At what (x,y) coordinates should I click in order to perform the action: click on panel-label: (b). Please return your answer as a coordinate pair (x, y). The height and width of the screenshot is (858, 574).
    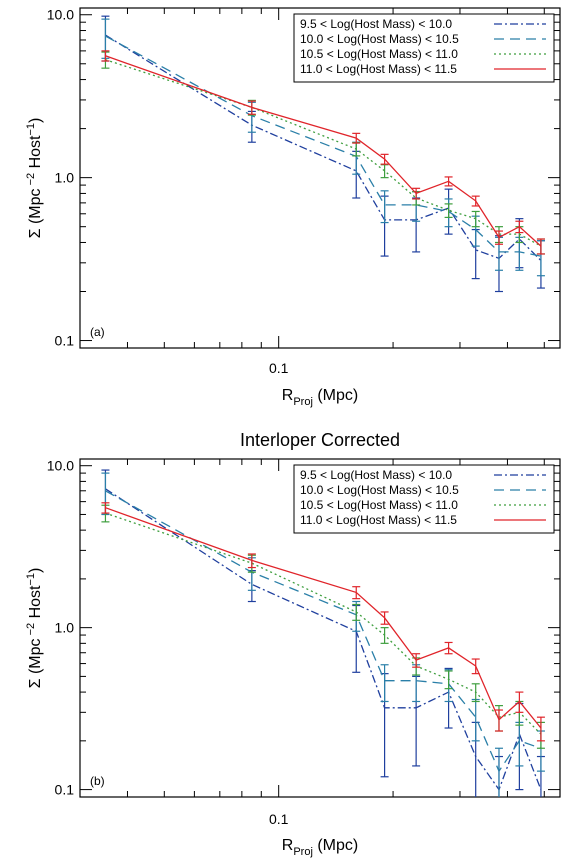
    Looking at the image, I should click on (97, 781).